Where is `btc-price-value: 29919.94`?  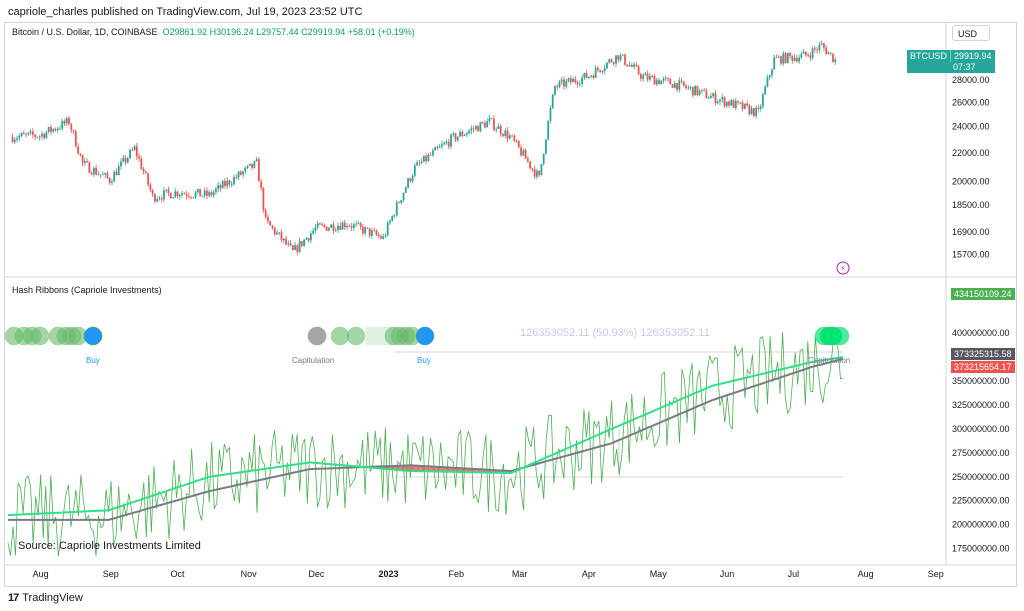
btc-price-value: 29919.94 is located at coordinates (973, 56).